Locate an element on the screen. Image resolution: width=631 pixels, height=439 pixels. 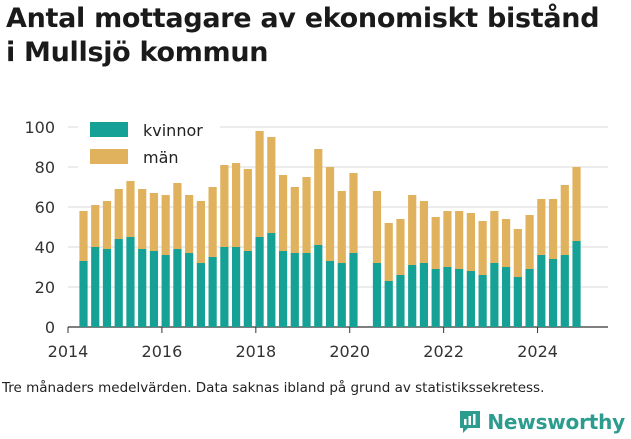
y-tick-label: 100 is located at coordinates (39, 127).